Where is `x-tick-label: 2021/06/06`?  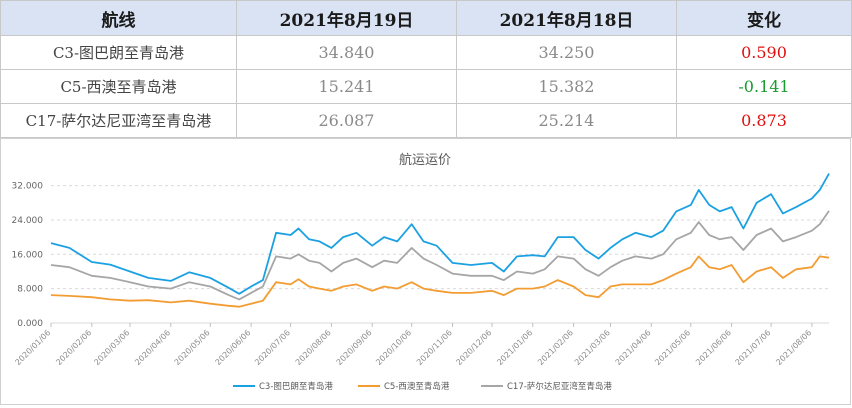 x-tick-label: 2021/06/06 is located at coordinates (713, 347).